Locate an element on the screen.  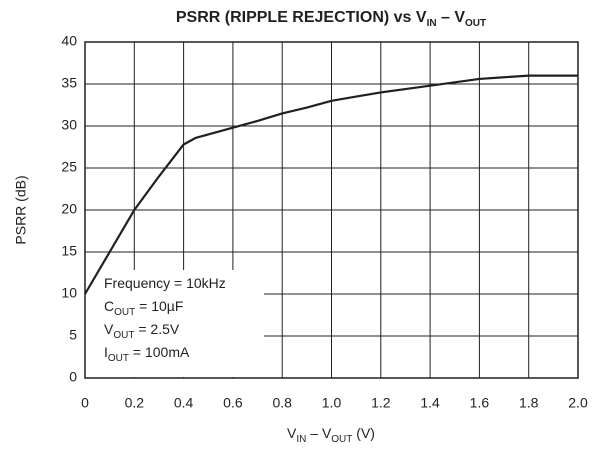
x-tick-label: 2.0 is located at coordinates (578, 403).